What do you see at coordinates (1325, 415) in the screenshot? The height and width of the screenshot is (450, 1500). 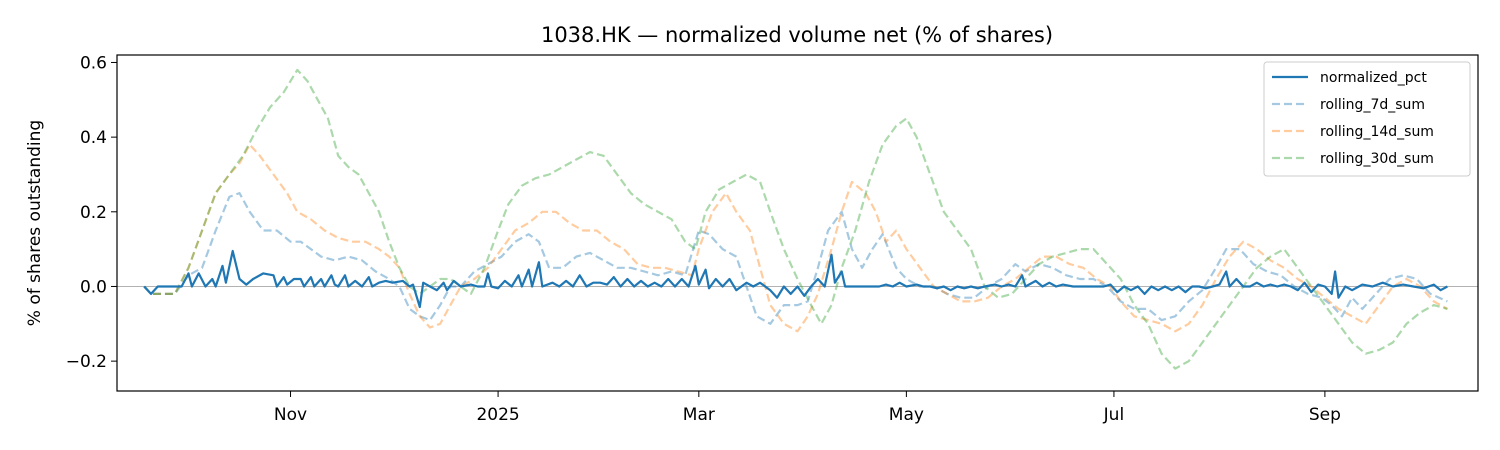 I see `x-tick-label: Sep` at bounding box center [1325, 415].